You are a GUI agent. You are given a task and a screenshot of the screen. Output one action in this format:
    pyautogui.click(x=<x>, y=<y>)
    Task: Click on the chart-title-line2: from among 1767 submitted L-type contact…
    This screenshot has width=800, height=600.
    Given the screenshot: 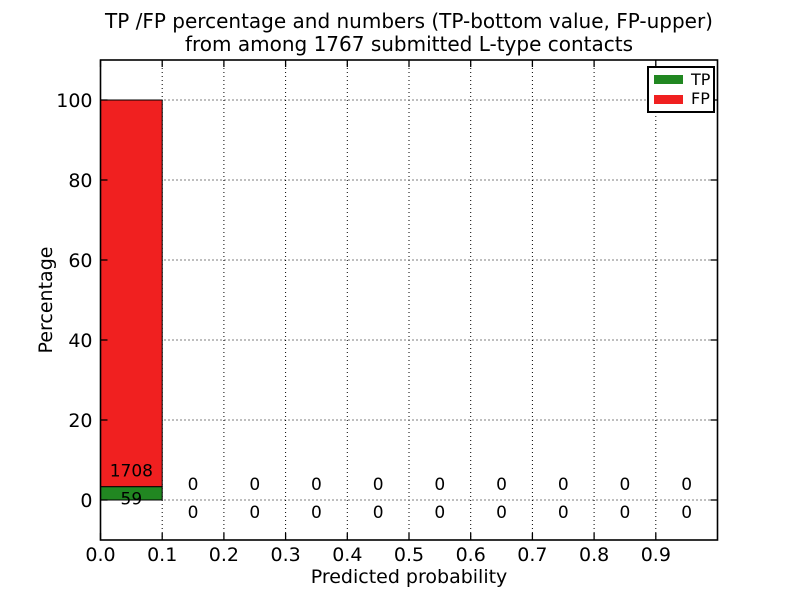 What is the action you would take?
    pyautogui.click(x=409, y=44)
    